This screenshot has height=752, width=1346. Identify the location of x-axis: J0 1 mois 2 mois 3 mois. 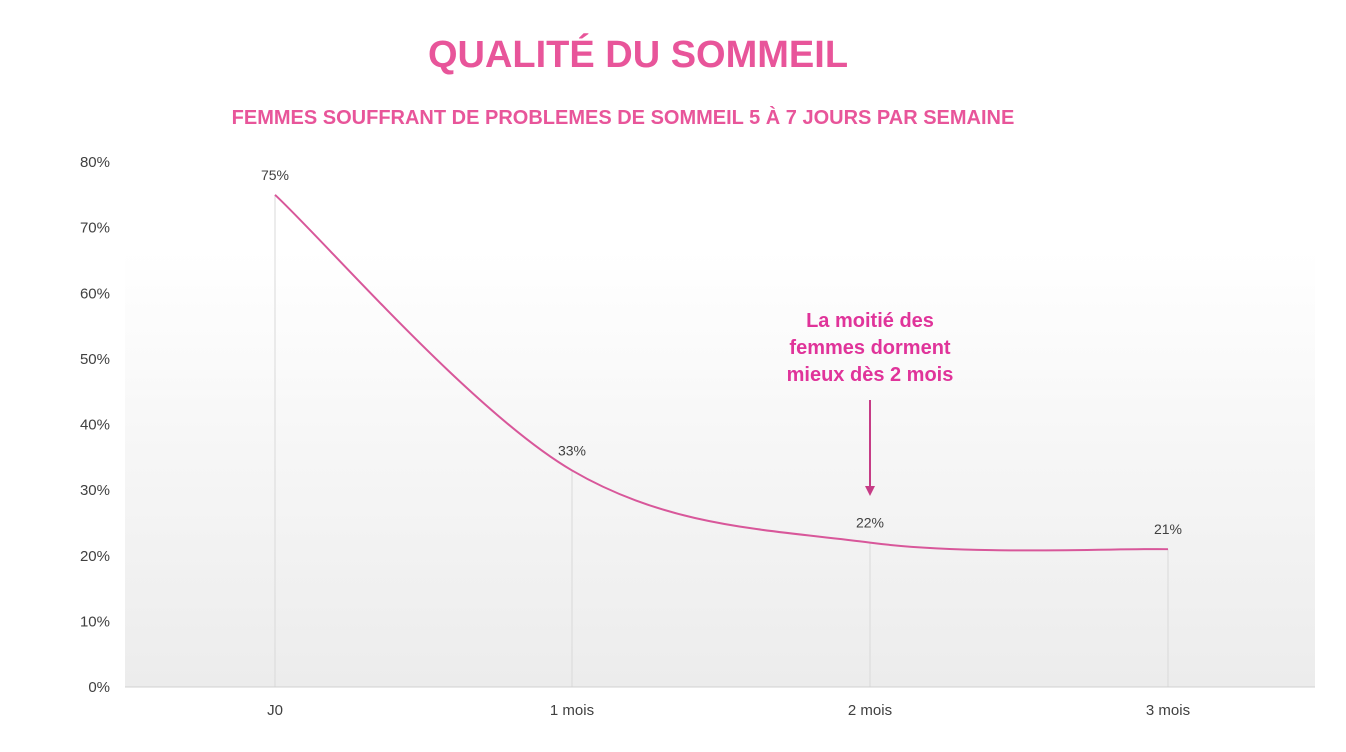
(728, 710).